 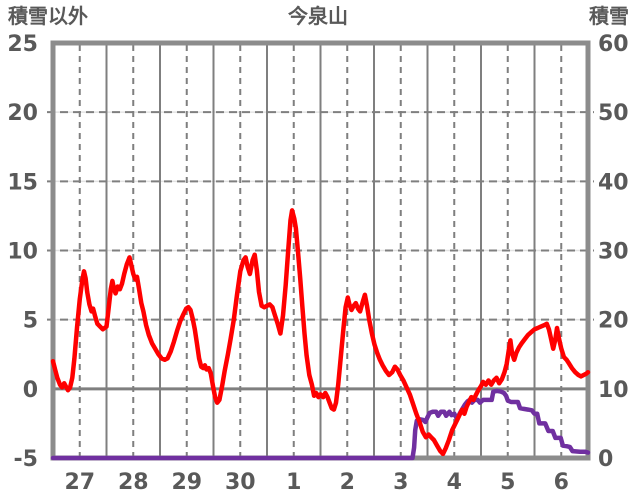 What do you see at coordinates (30, 321) in the screenshot?
I see `left-axis-tick: 5` at bounding box center [30, 321].